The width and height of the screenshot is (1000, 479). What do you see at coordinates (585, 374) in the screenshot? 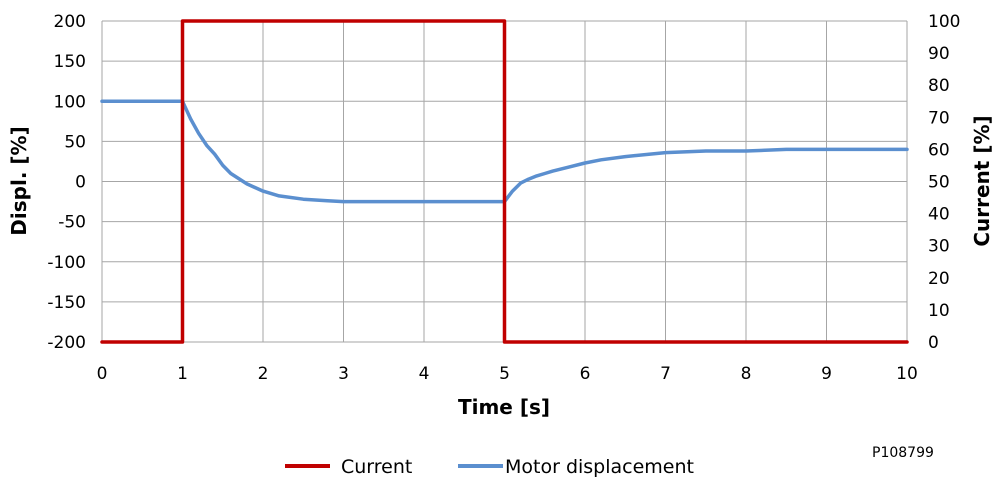
I see `x-tick-label: 6` at bounding box center [585, 374].